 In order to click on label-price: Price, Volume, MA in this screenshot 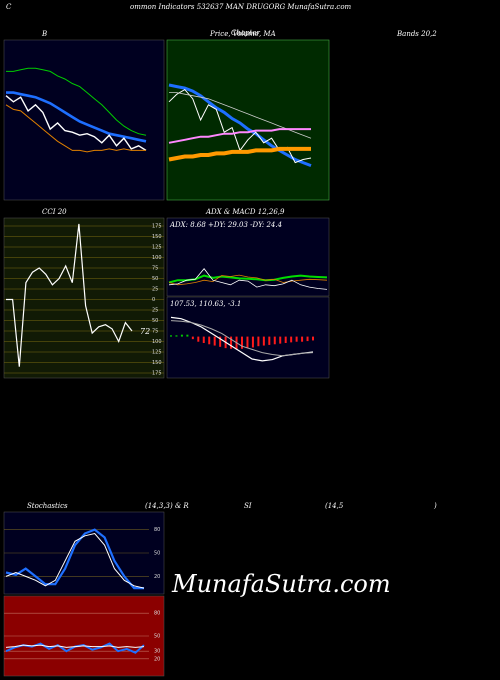, I will do `click(243, 34)`.